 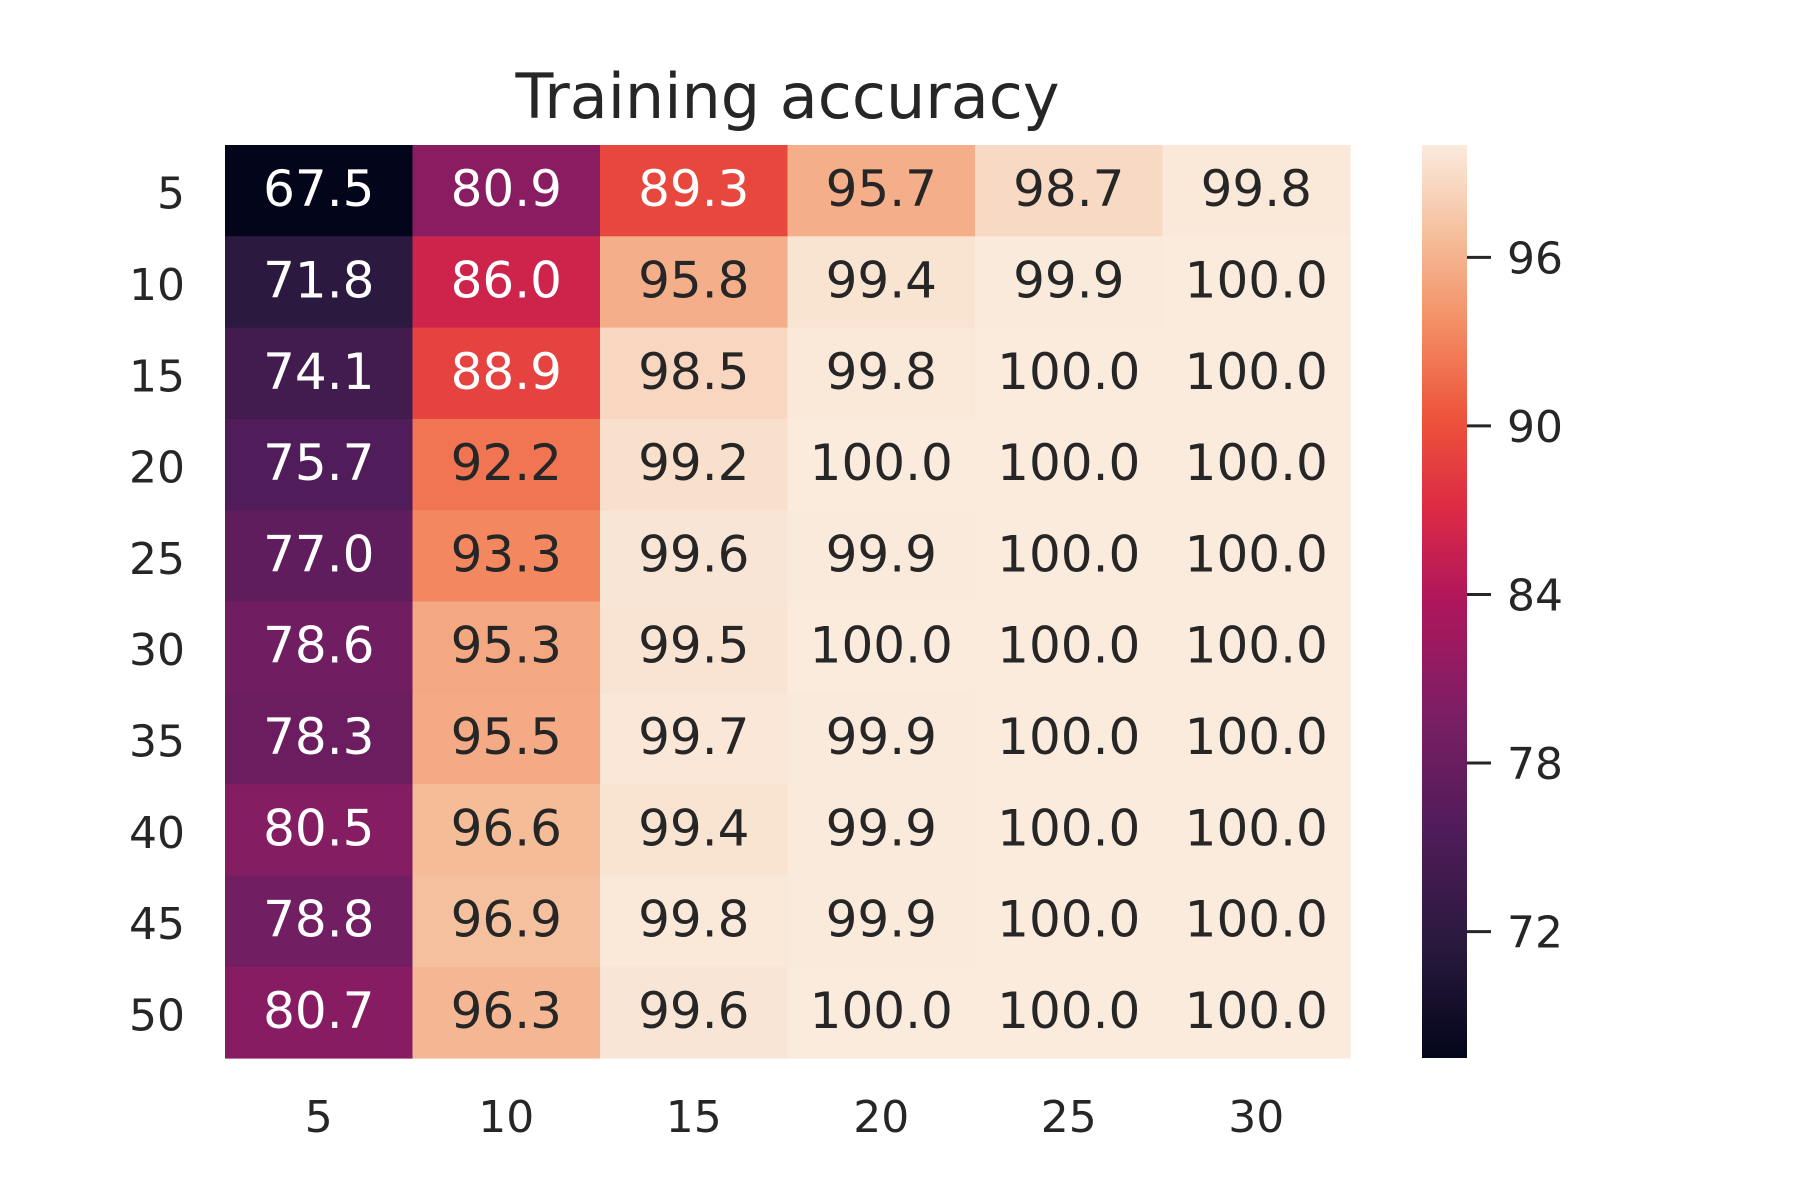 I want to click on colorbar, so click(x=1444, y=601).